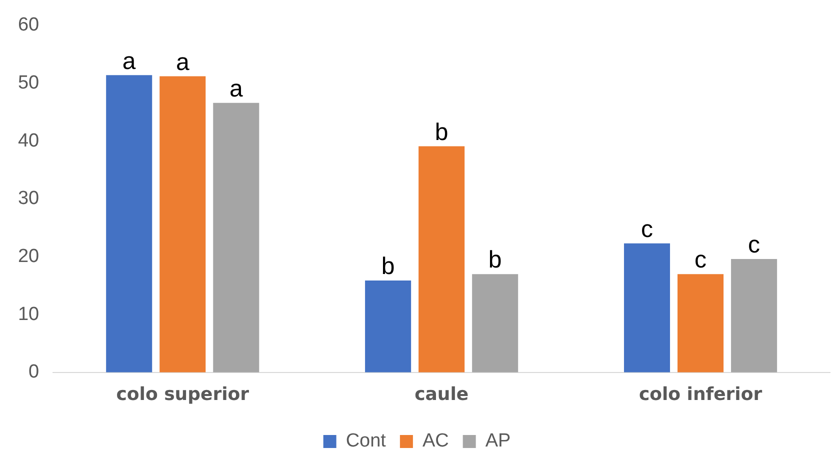  Describe the element at coordinates (29, 25) in the screenshot. I see `y-tick-label: 60` at that location.